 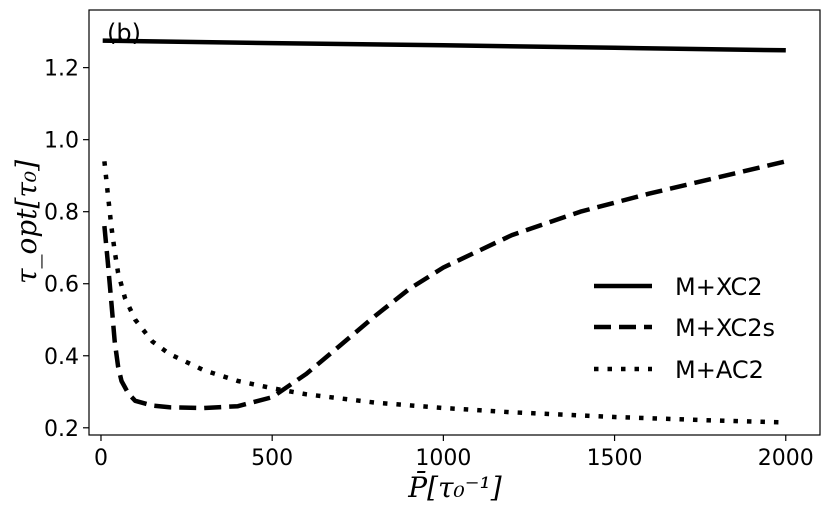 I want to click on y-tick-label: 1.2, so click(x=61, y=69).